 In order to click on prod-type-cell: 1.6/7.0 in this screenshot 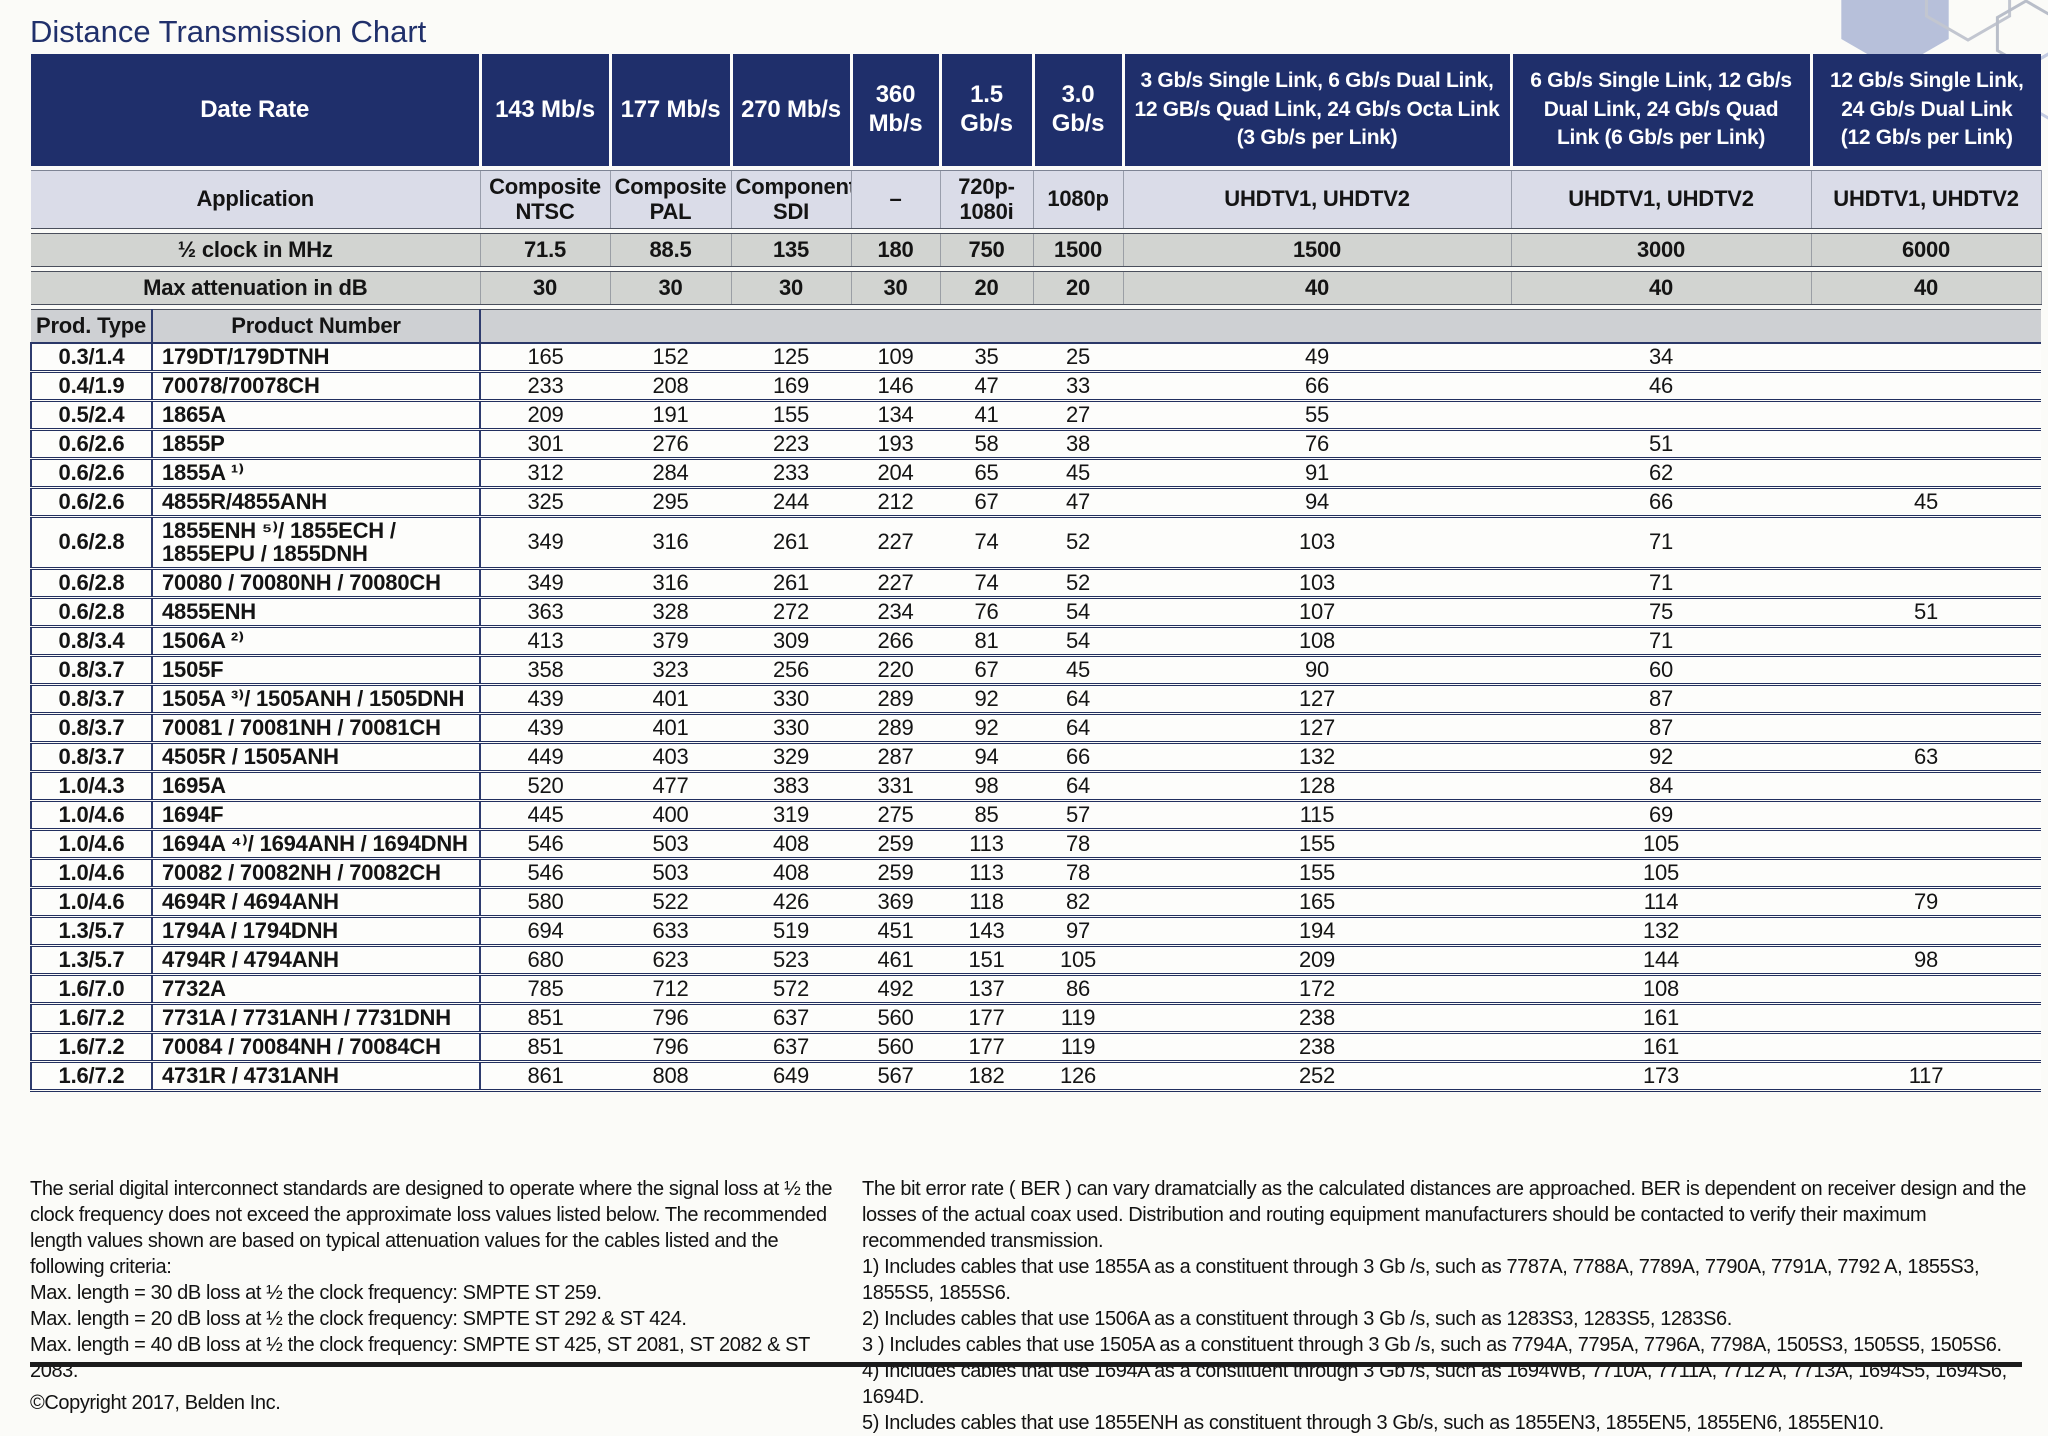, I will do `click(91, 989)`.